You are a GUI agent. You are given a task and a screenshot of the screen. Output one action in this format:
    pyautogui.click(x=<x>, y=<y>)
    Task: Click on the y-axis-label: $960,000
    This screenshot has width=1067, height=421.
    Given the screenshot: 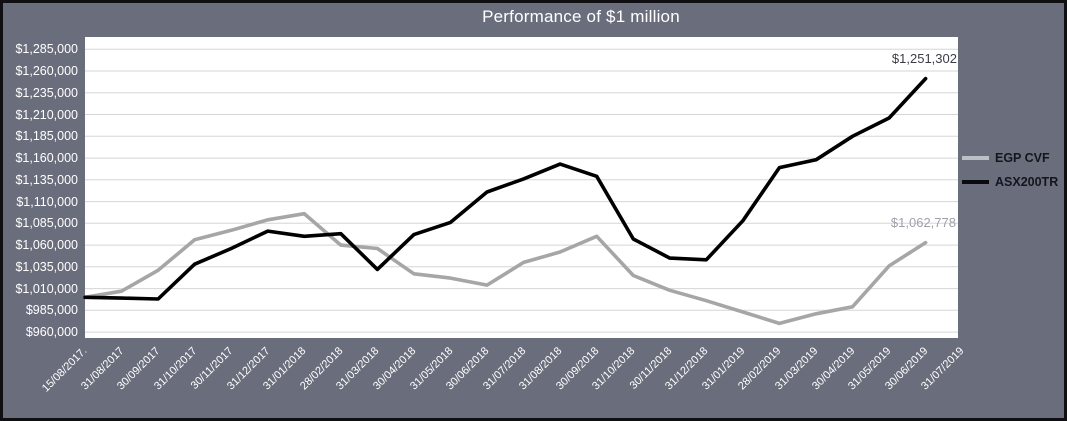 What is the action you would take?
    pyautogui.click(x=51, y=332)
    